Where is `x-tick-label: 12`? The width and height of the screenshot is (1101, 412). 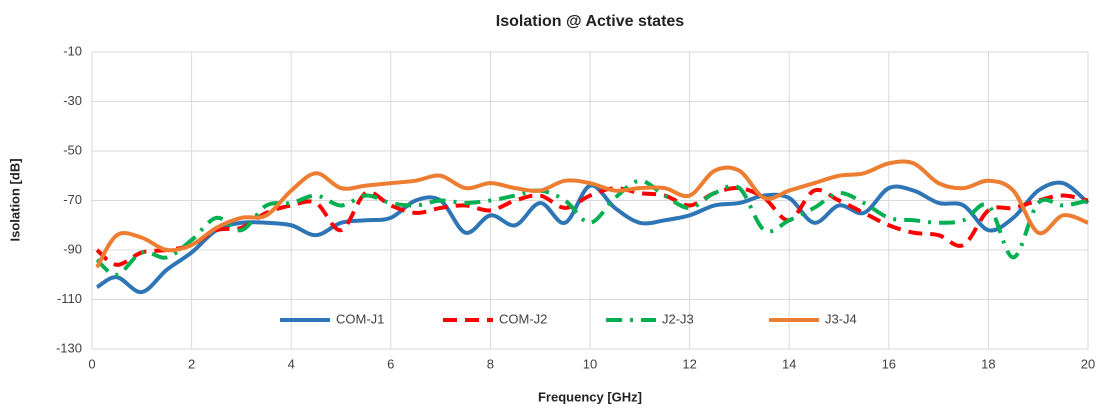 x-tick-label: 12 is located at coordinates (689, 363).